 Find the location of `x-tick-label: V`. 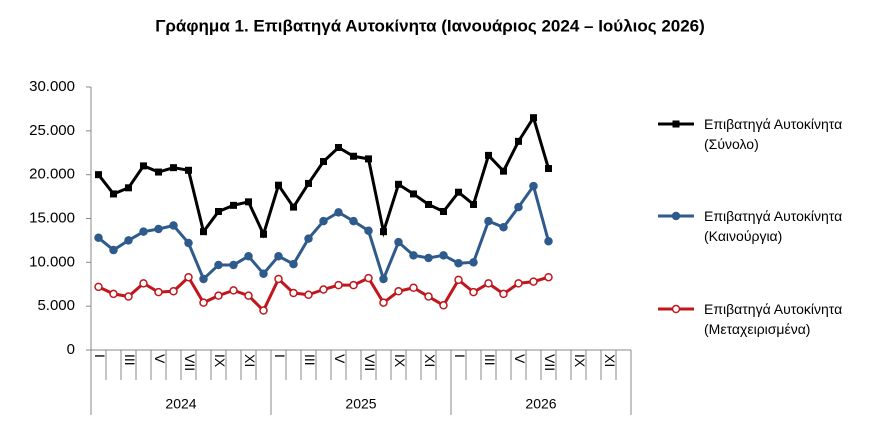

x-tick-label: V is located at coordinates (160, 359).